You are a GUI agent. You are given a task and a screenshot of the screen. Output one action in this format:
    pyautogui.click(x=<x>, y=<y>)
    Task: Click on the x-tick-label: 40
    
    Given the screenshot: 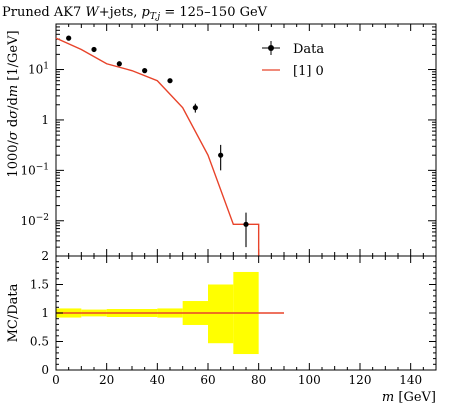 What is the action you would take?
    pyautogui.click(x=157, y=380)
    